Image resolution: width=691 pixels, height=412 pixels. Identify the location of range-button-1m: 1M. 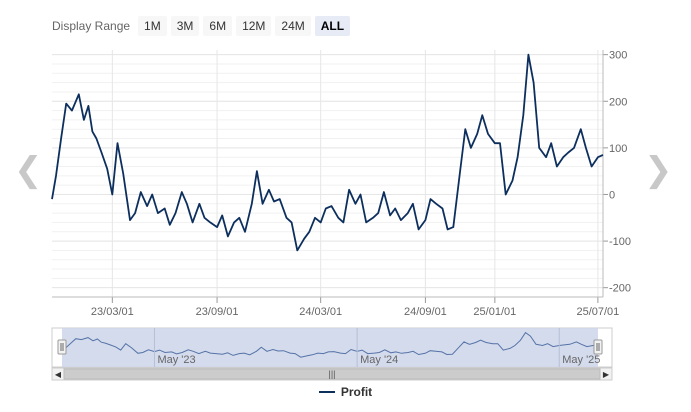
(152, 26).